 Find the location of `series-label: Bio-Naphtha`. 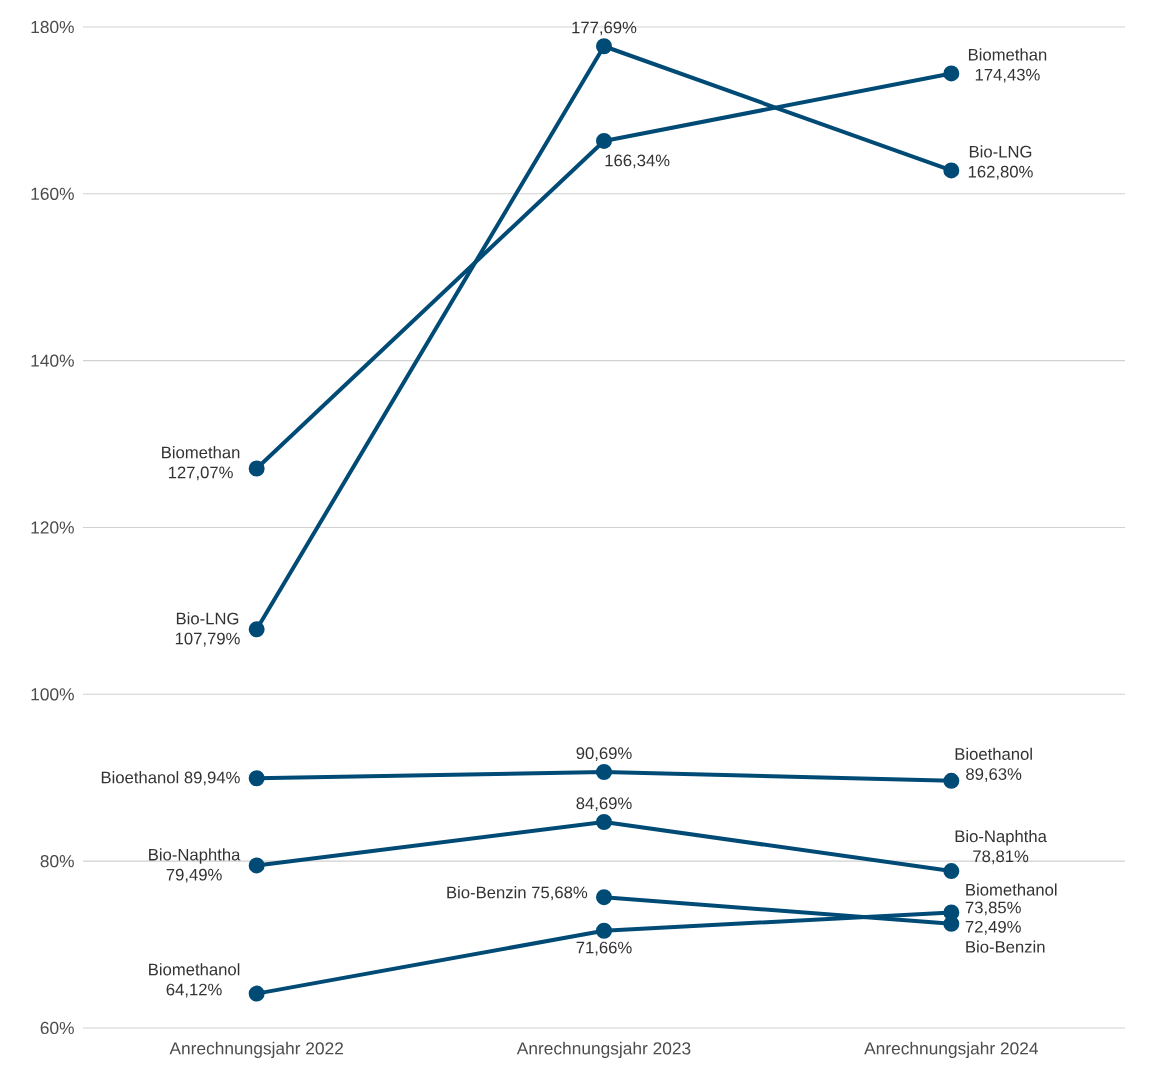

series-label: Bio-Naphtha is located at coordinates (195, 856).